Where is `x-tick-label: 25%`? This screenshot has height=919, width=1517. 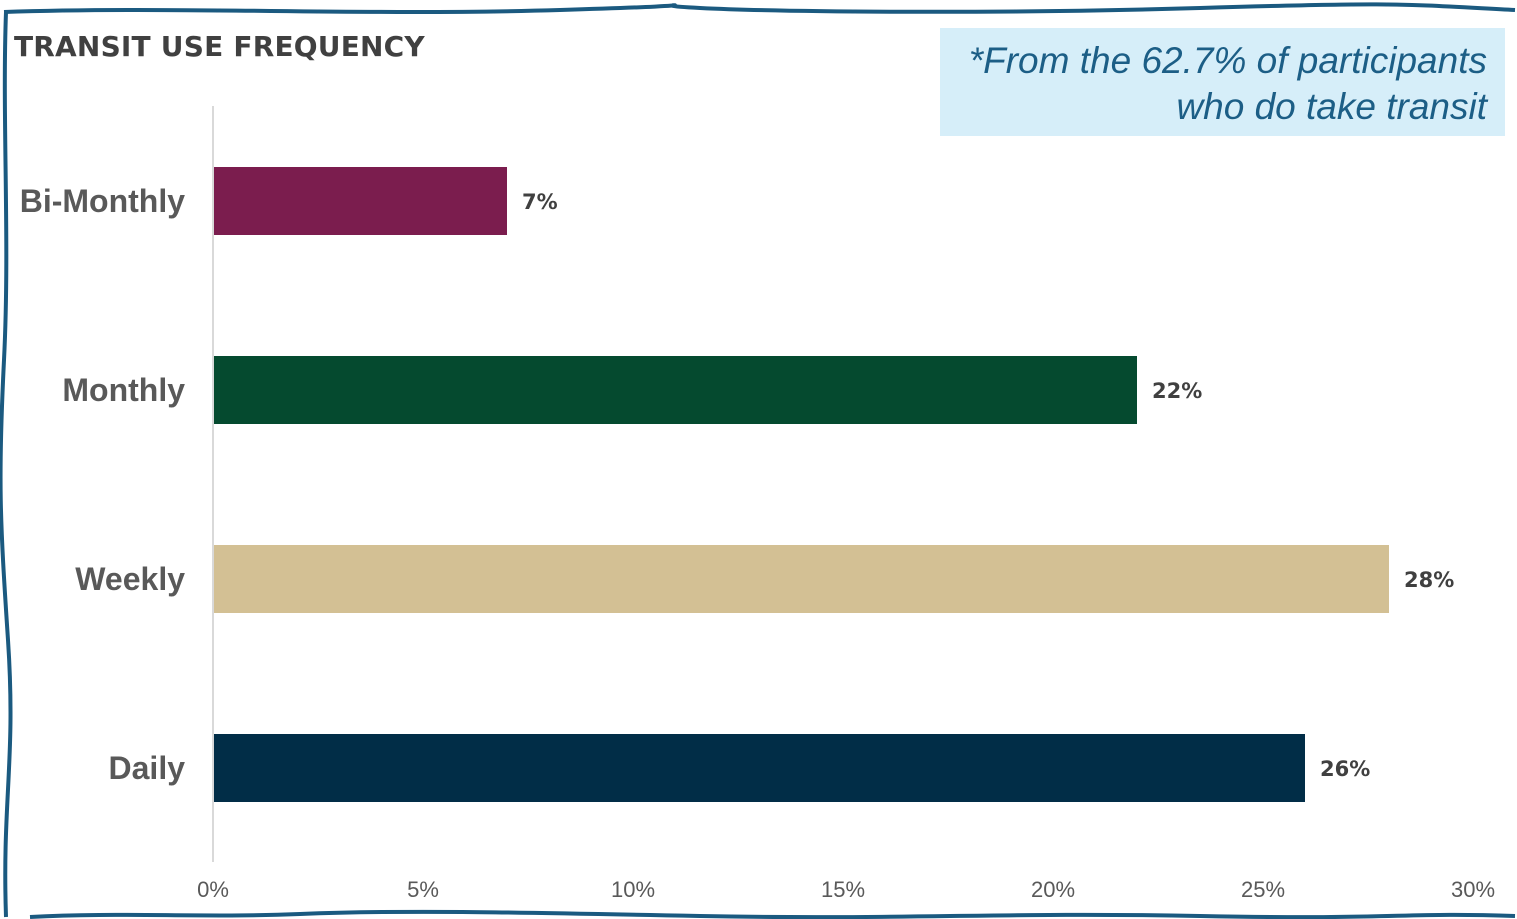
x-tick-label: 25% is located at coordinates (1263, 889).